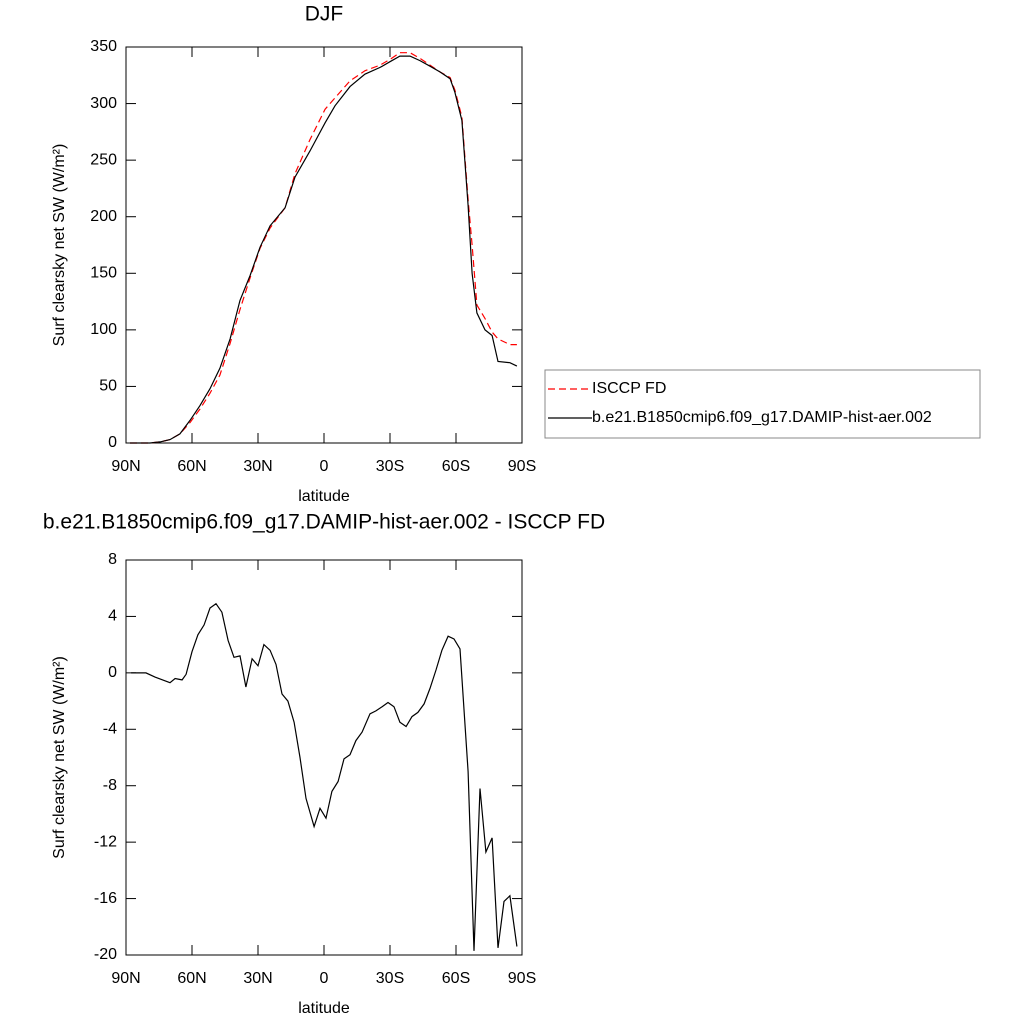  What do you see at coordinates (105, 898) in the screenshot?
I see `y-tick-label: -16` at bounding box center [105, 898].